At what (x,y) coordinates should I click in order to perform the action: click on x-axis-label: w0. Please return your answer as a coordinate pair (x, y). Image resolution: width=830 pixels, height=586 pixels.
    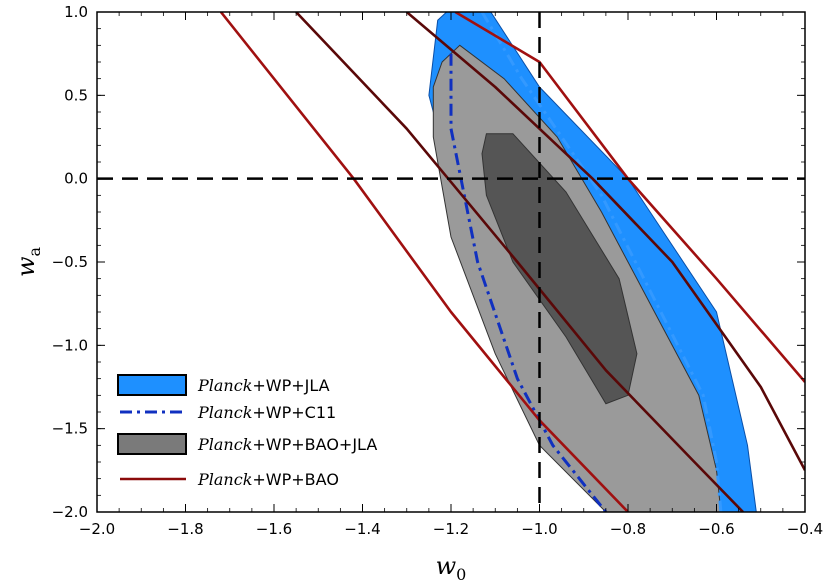
    Looking at the image, I should click on (451, 568).